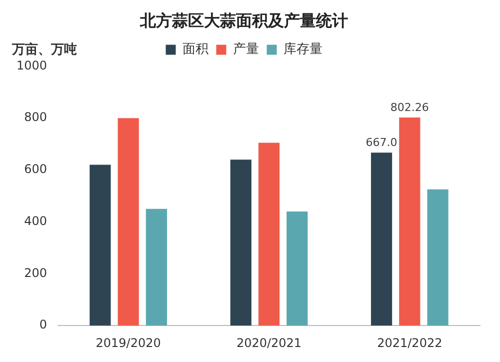  I want to click on legend-label: 面积, so click(195, 50).